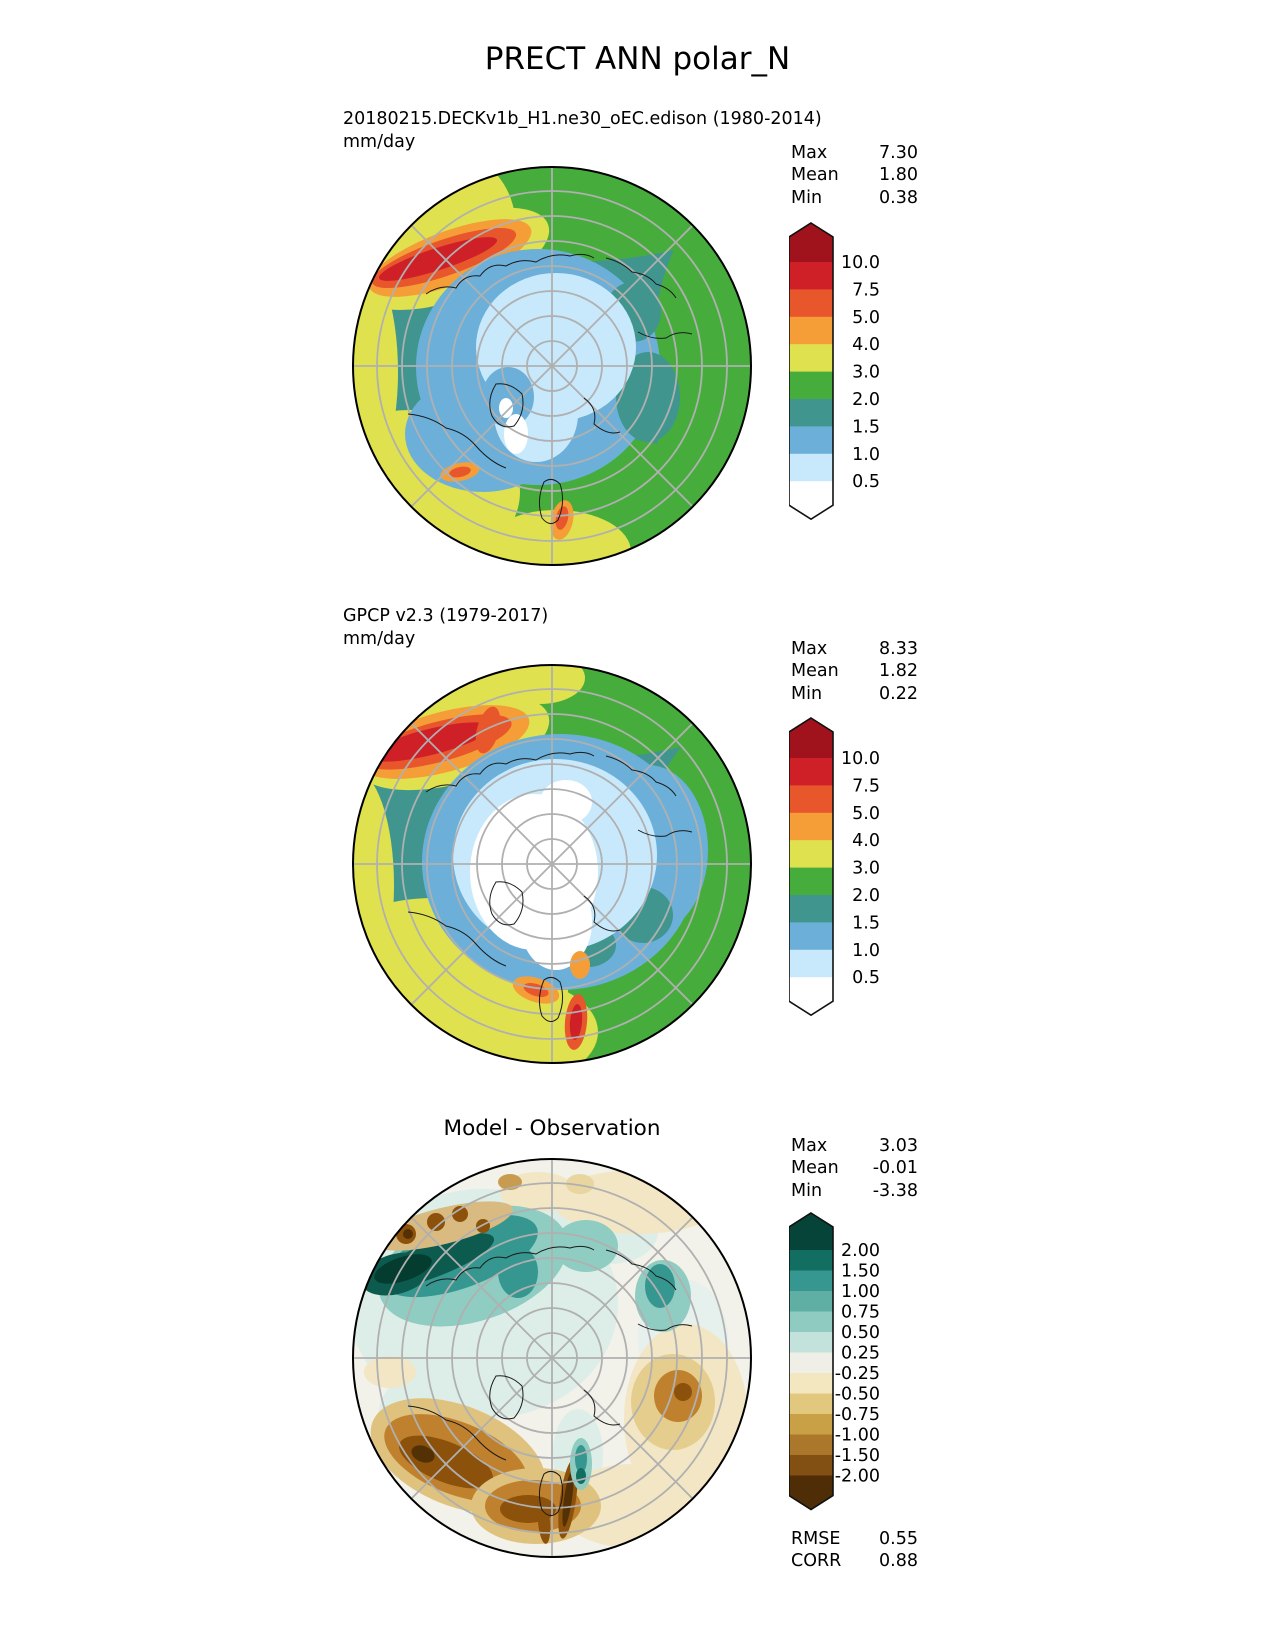 This screenshot has height=1650, width=1275. Describe the element at coordinates (860, 1354) in the screenshot. I see `svg-text: 0.25` at that location.